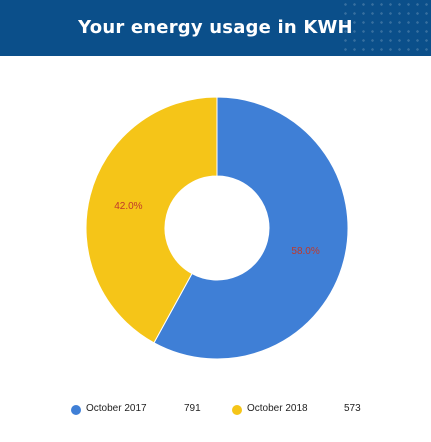 The height and width of the screenshot is (442, 431). Describe the element at coordinates (128, 206) in the screenshot. I see `slice-label-october-2018: 42.0%` at that location.